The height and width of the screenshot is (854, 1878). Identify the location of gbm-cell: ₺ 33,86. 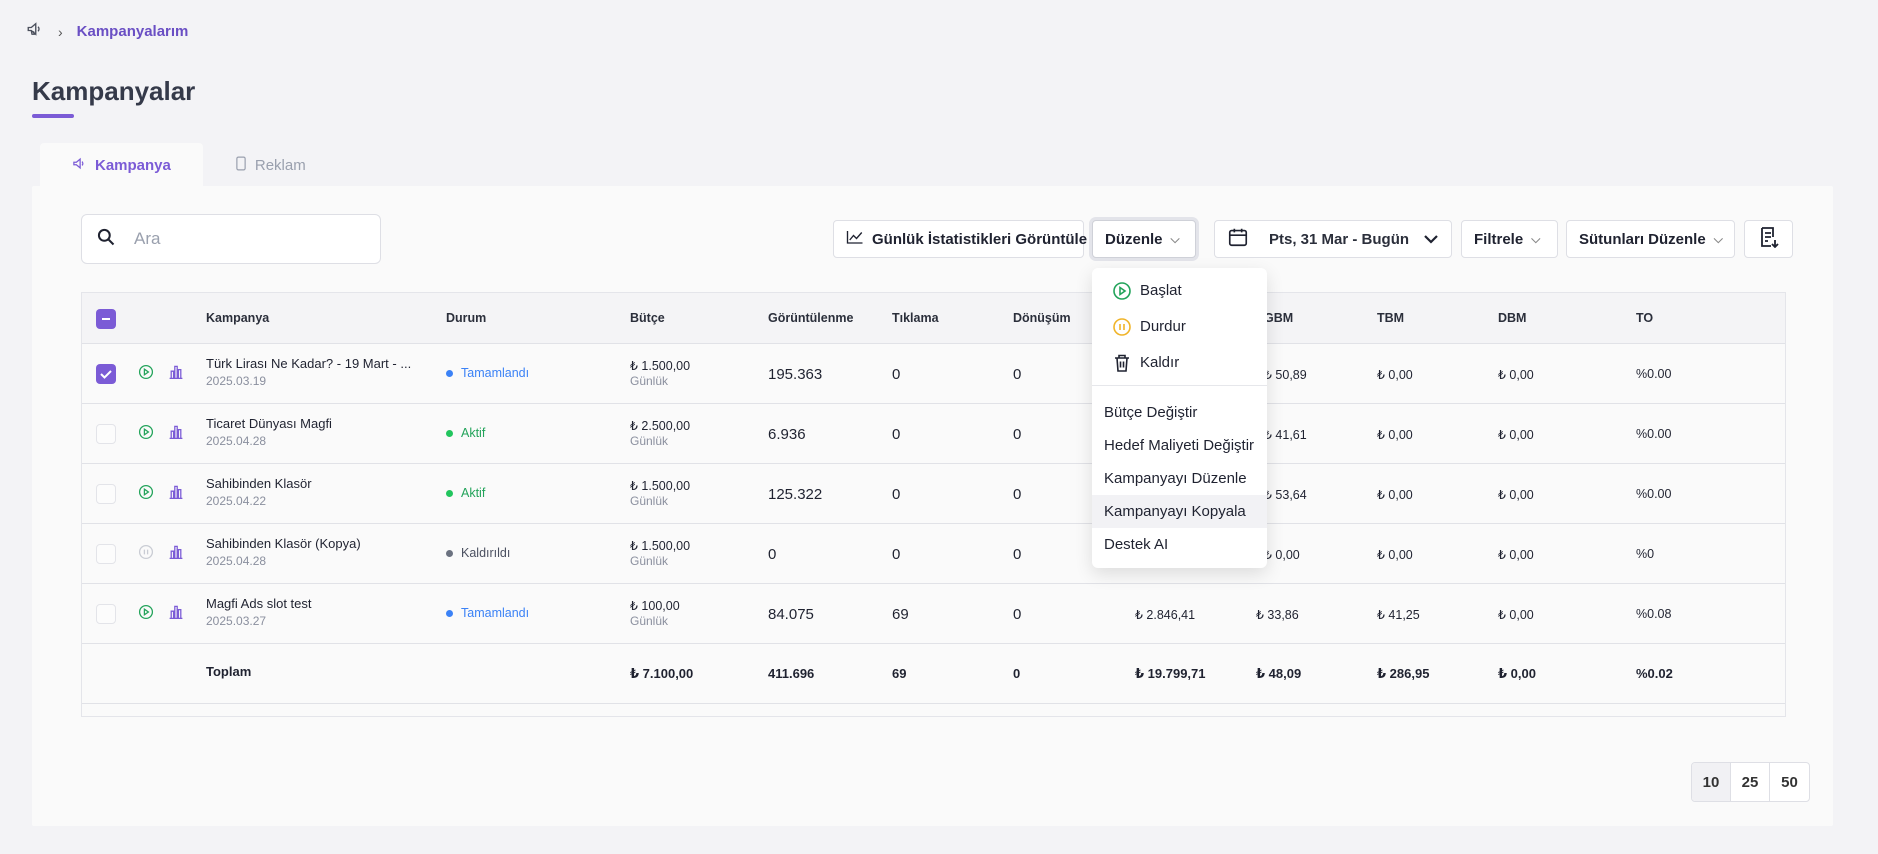
(1277, 615).